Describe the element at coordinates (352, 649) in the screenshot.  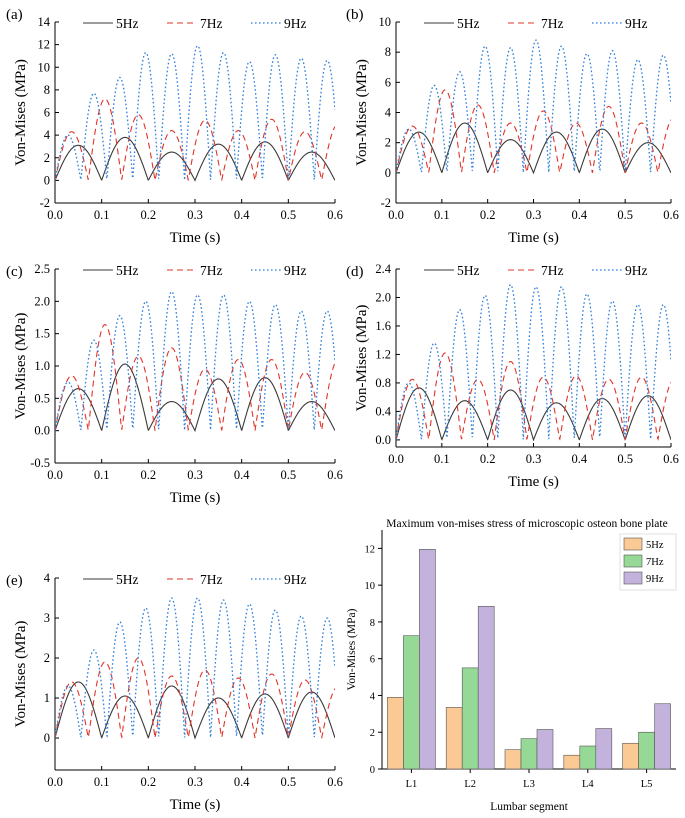
I see `bar-y-axis-title: Von-Mises (MPa)` at that location.